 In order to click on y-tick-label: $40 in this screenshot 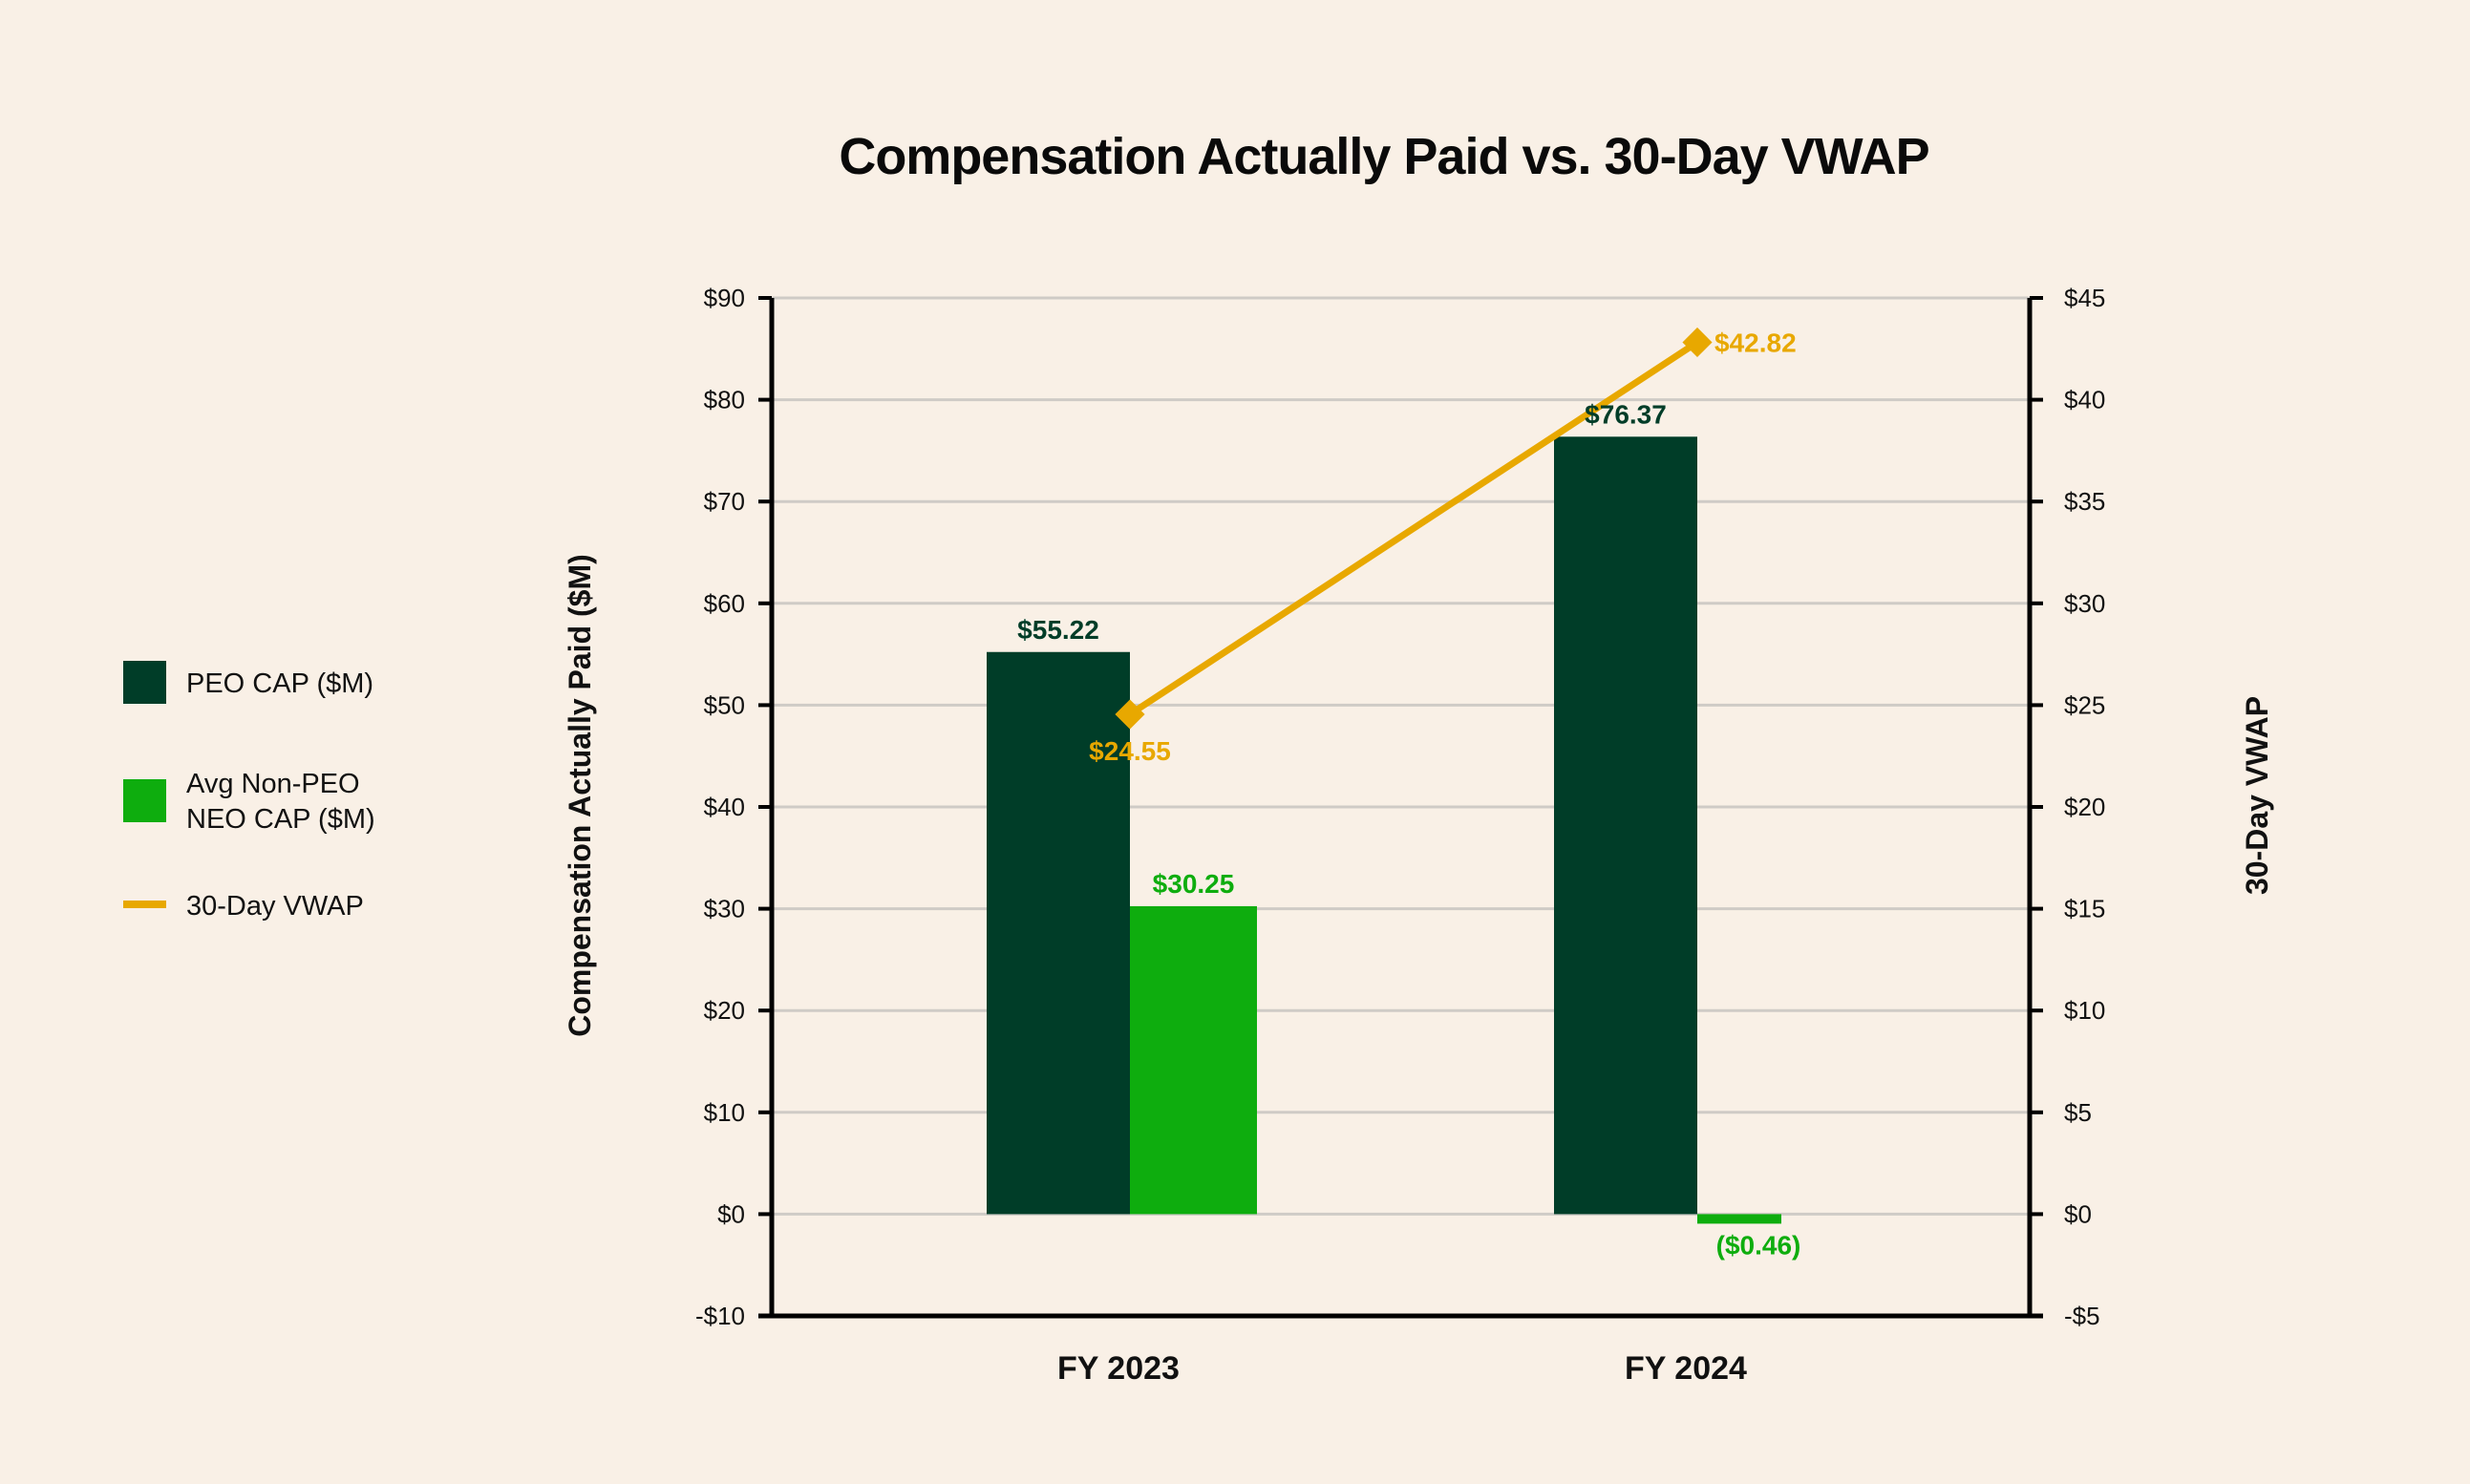, I will do `click(724, 807)`.